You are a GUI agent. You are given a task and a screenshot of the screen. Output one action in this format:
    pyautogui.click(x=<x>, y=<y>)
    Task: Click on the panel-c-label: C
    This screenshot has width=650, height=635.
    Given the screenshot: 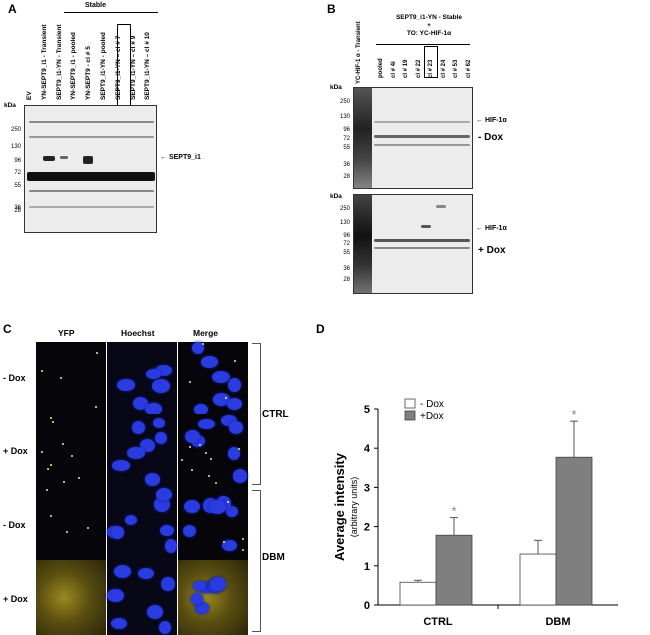 What is the action you would take?
    pyautogui.click(x=7, y=329)
    